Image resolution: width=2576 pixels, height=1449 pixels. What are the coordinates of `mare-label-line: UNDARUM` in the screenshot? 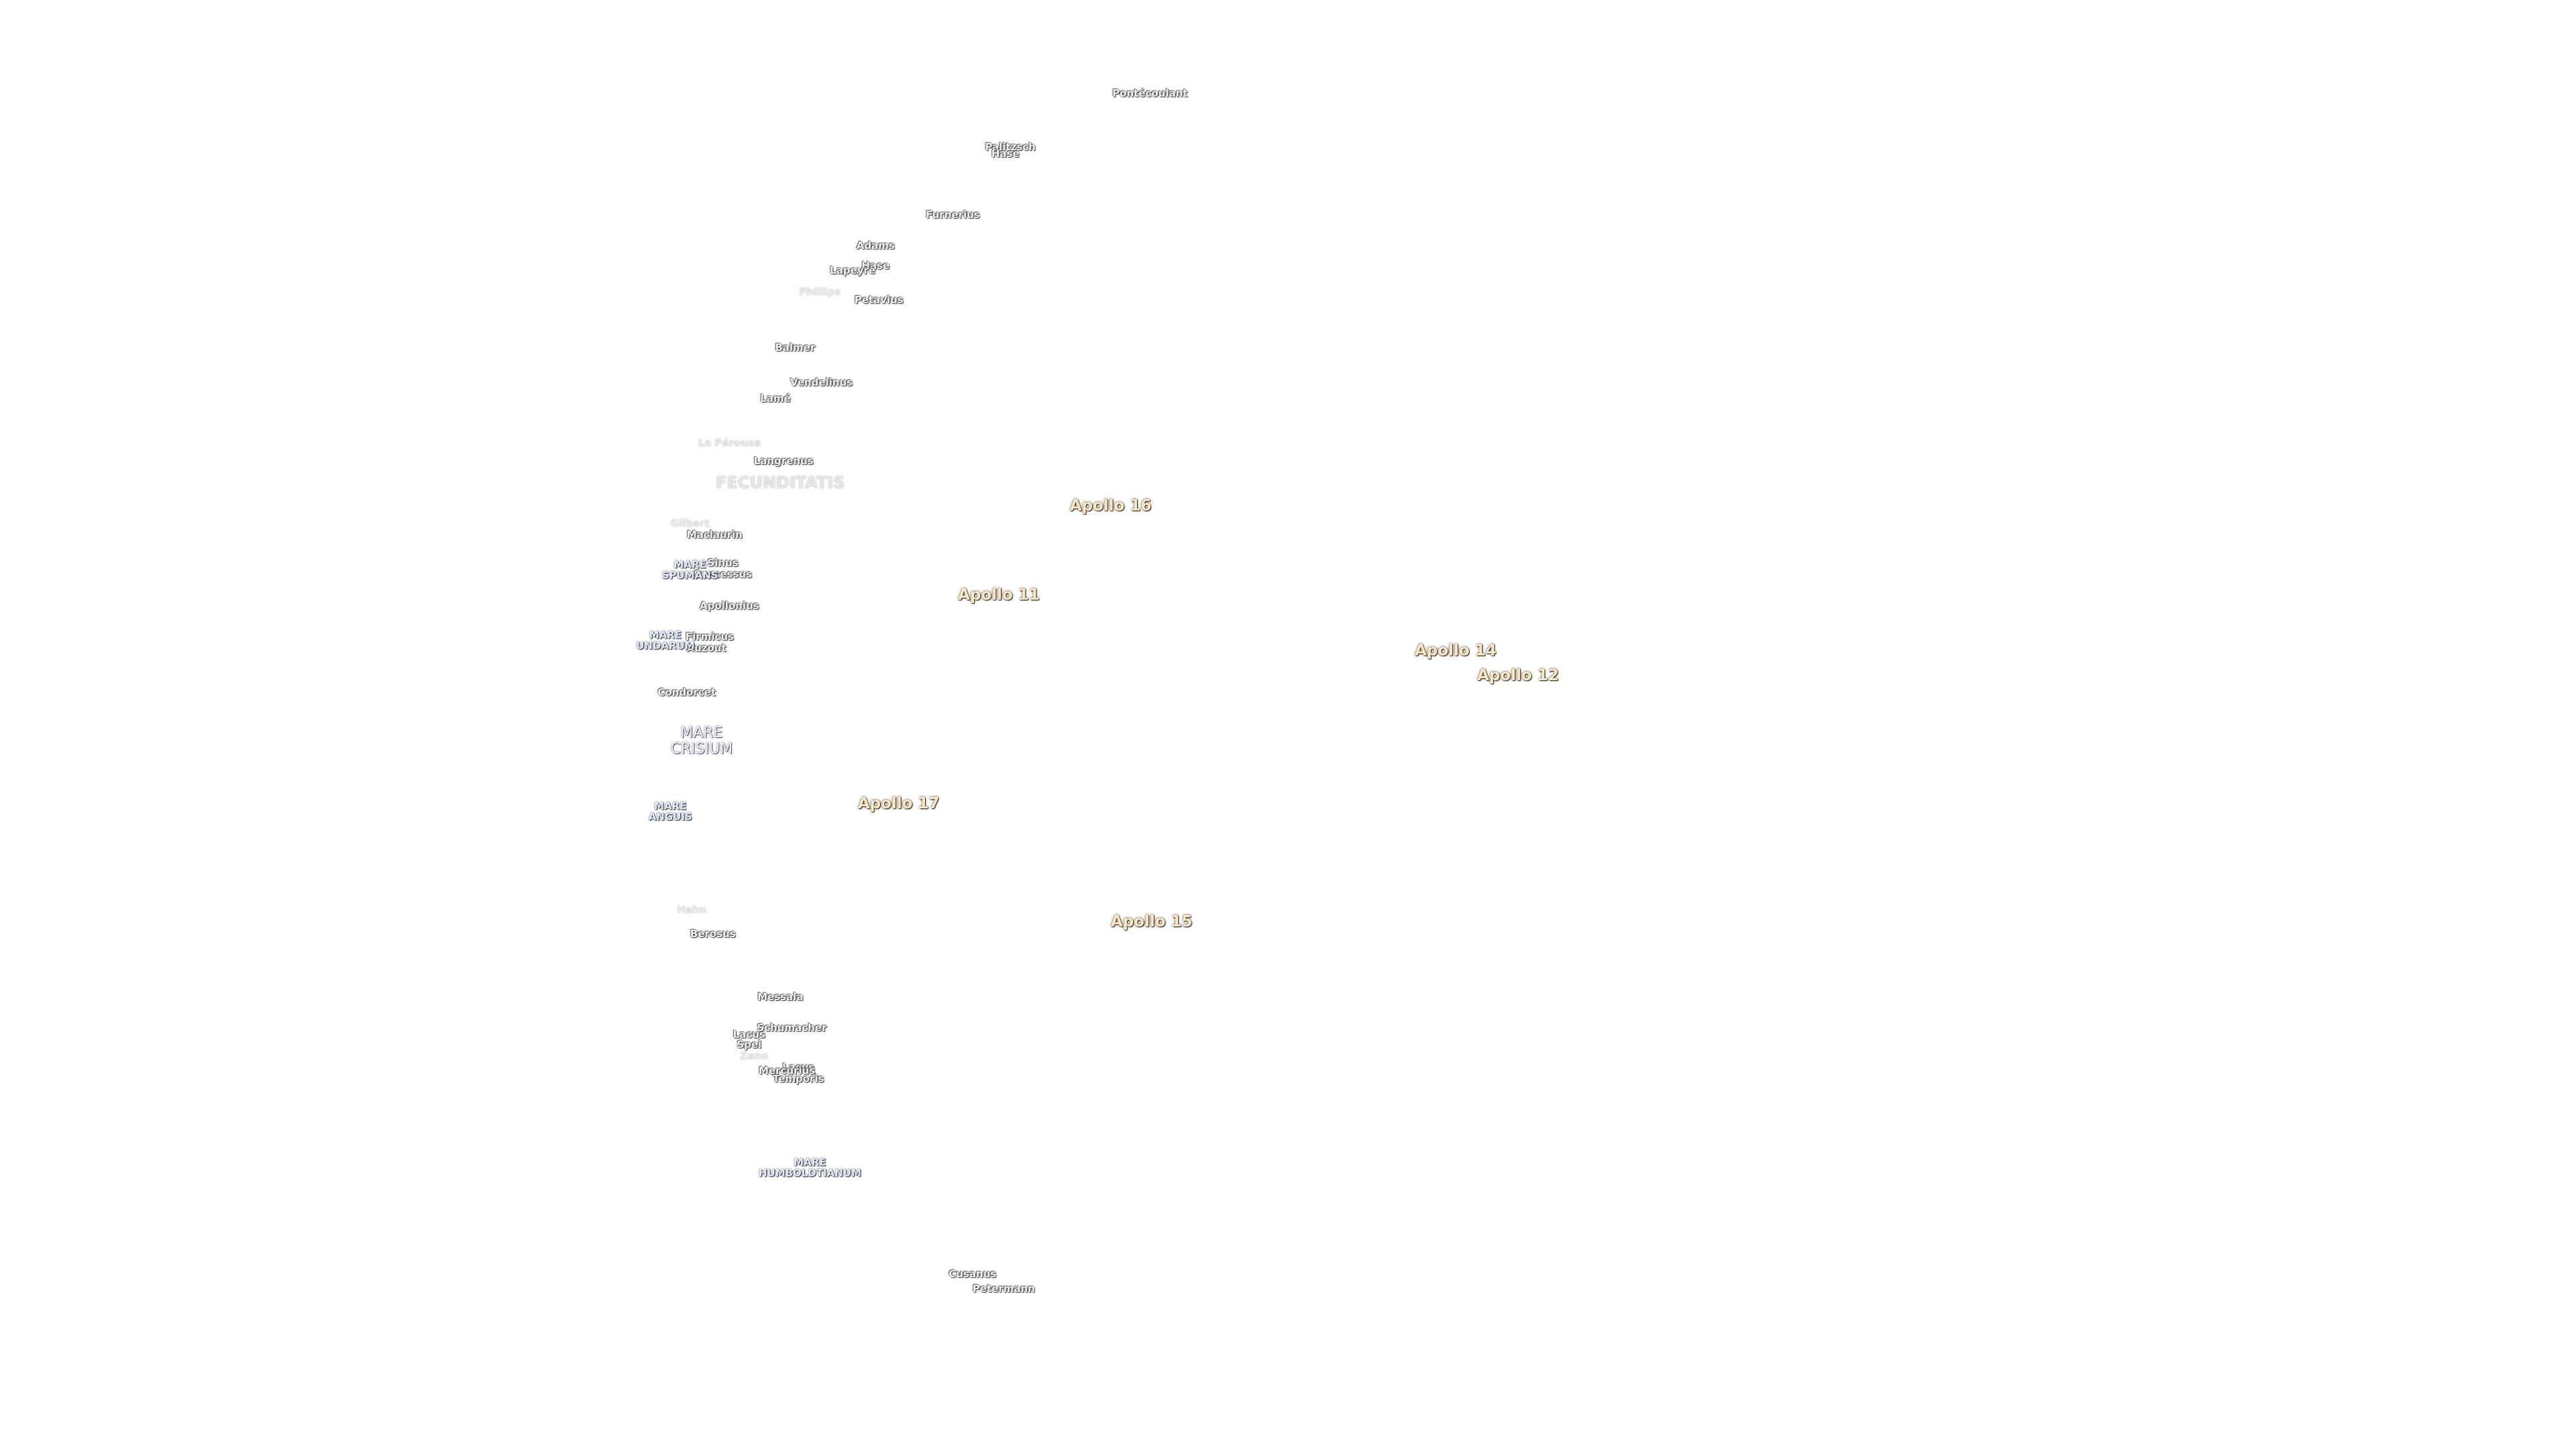 It's located at (665, 645).